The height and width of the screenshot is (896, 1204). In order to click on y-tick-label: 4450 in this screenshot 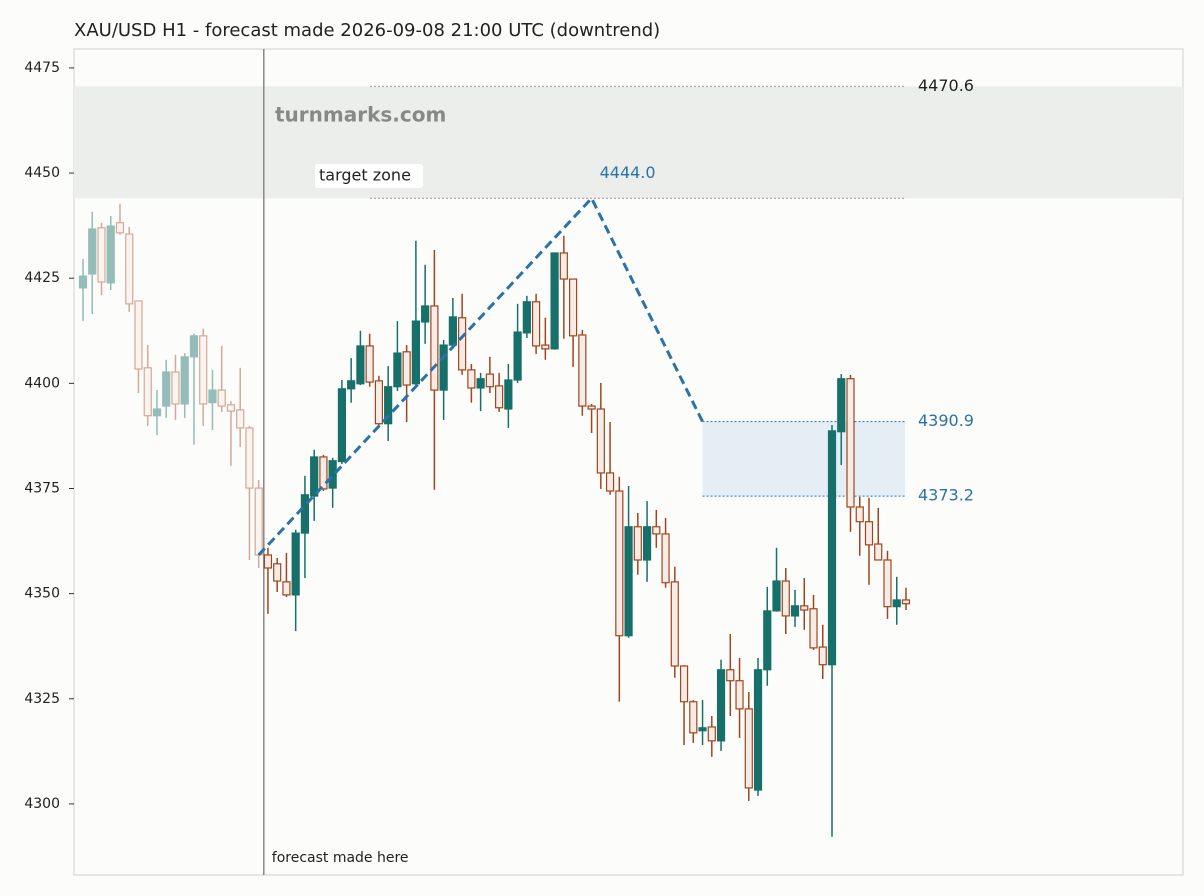, I will do `click(42, 173)`.